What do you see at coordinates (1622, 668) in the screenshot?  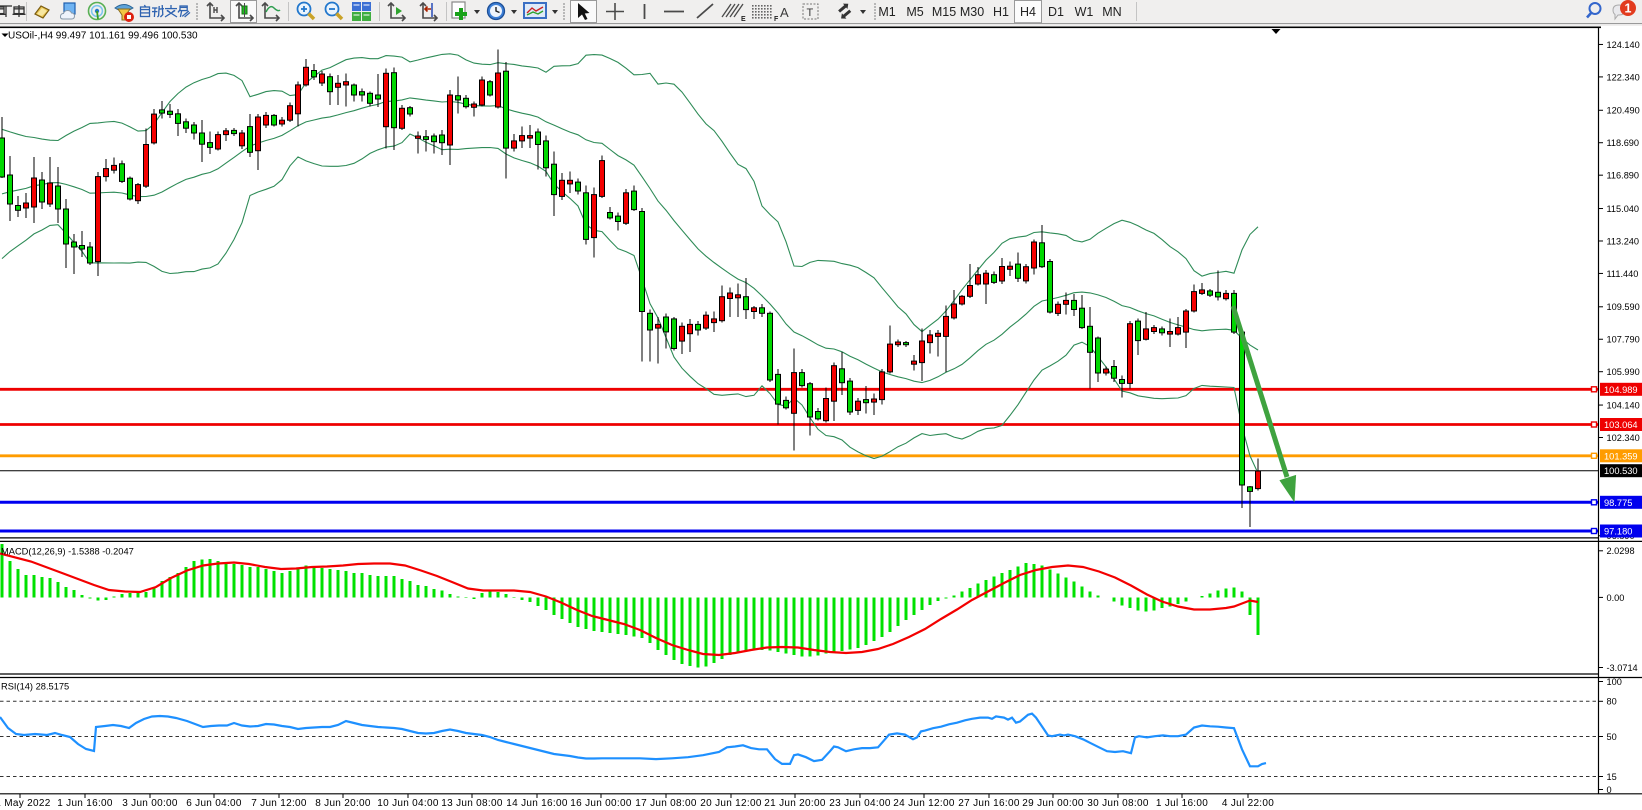 I see `svg-text: -3.0714` at bounding box center [1622, 668].